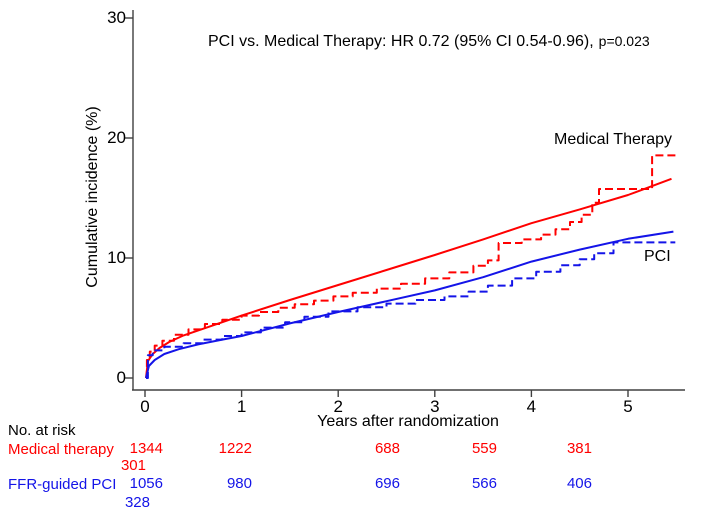  I want to click on y-tick-label: 10, so click(116, 257).